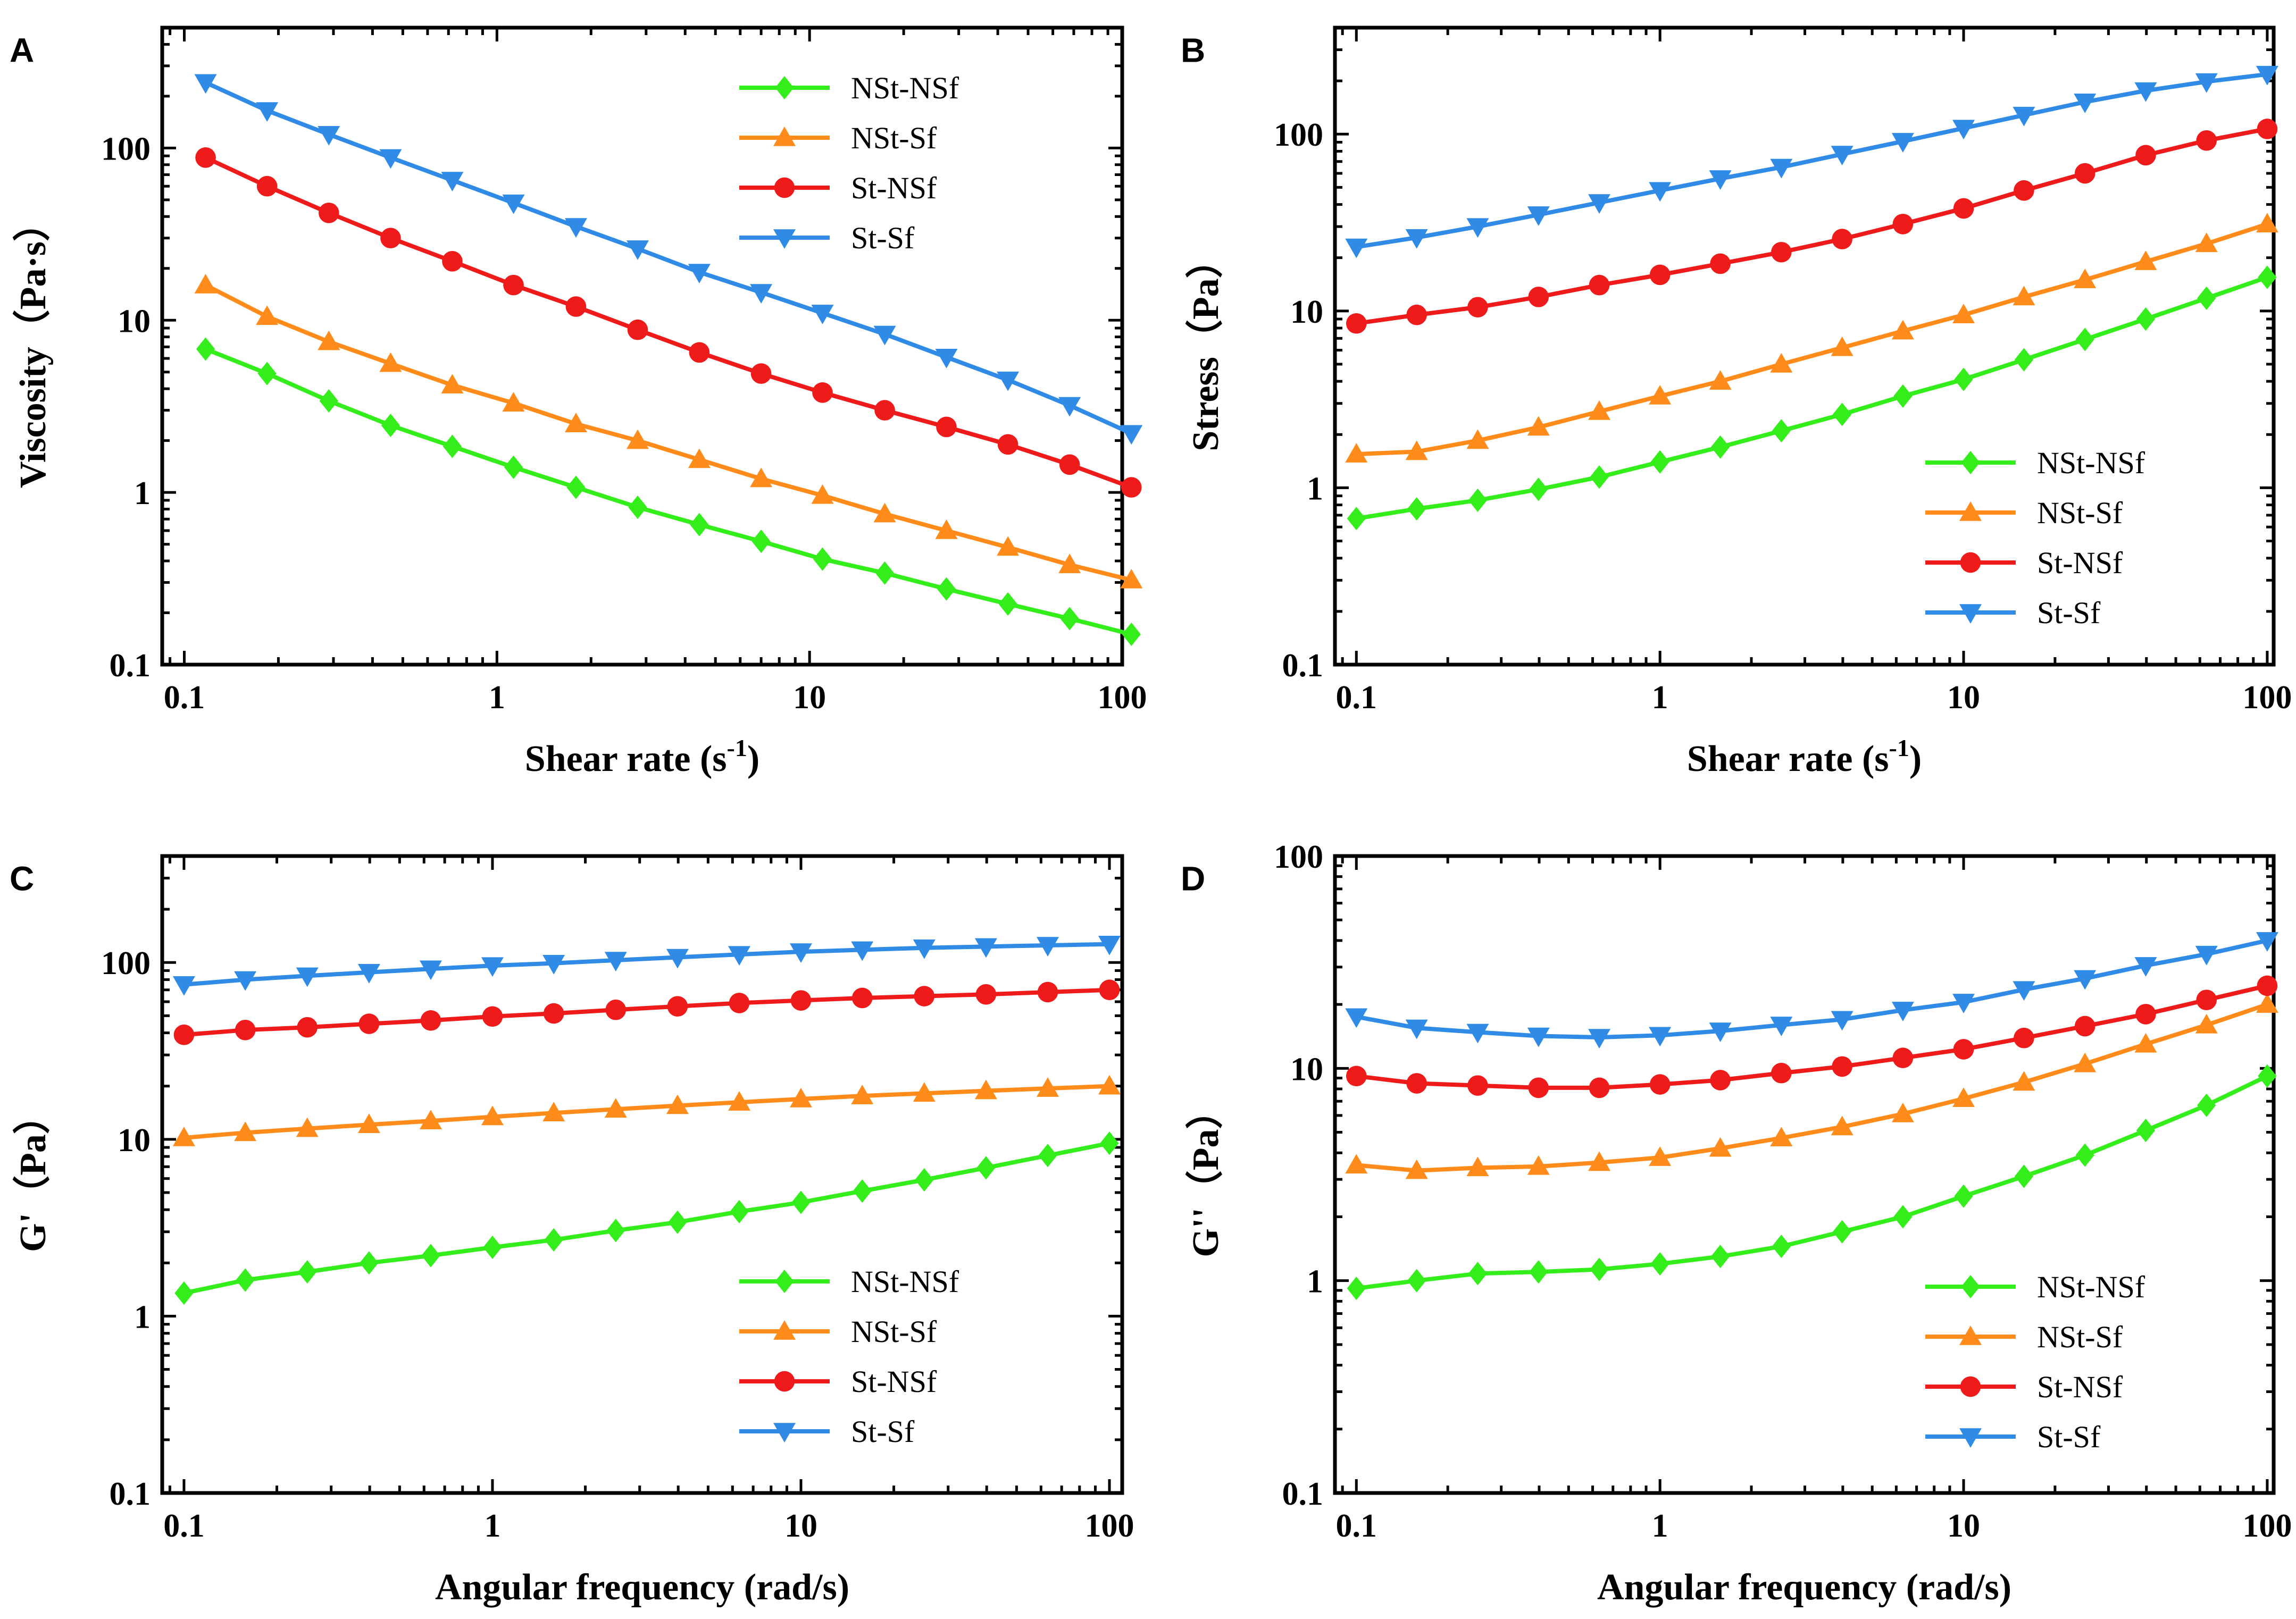  What do you see at coordinates (894, 188) in the screenshot?
I see `legend-label: St-NSf` at bounding box center [894, 188].